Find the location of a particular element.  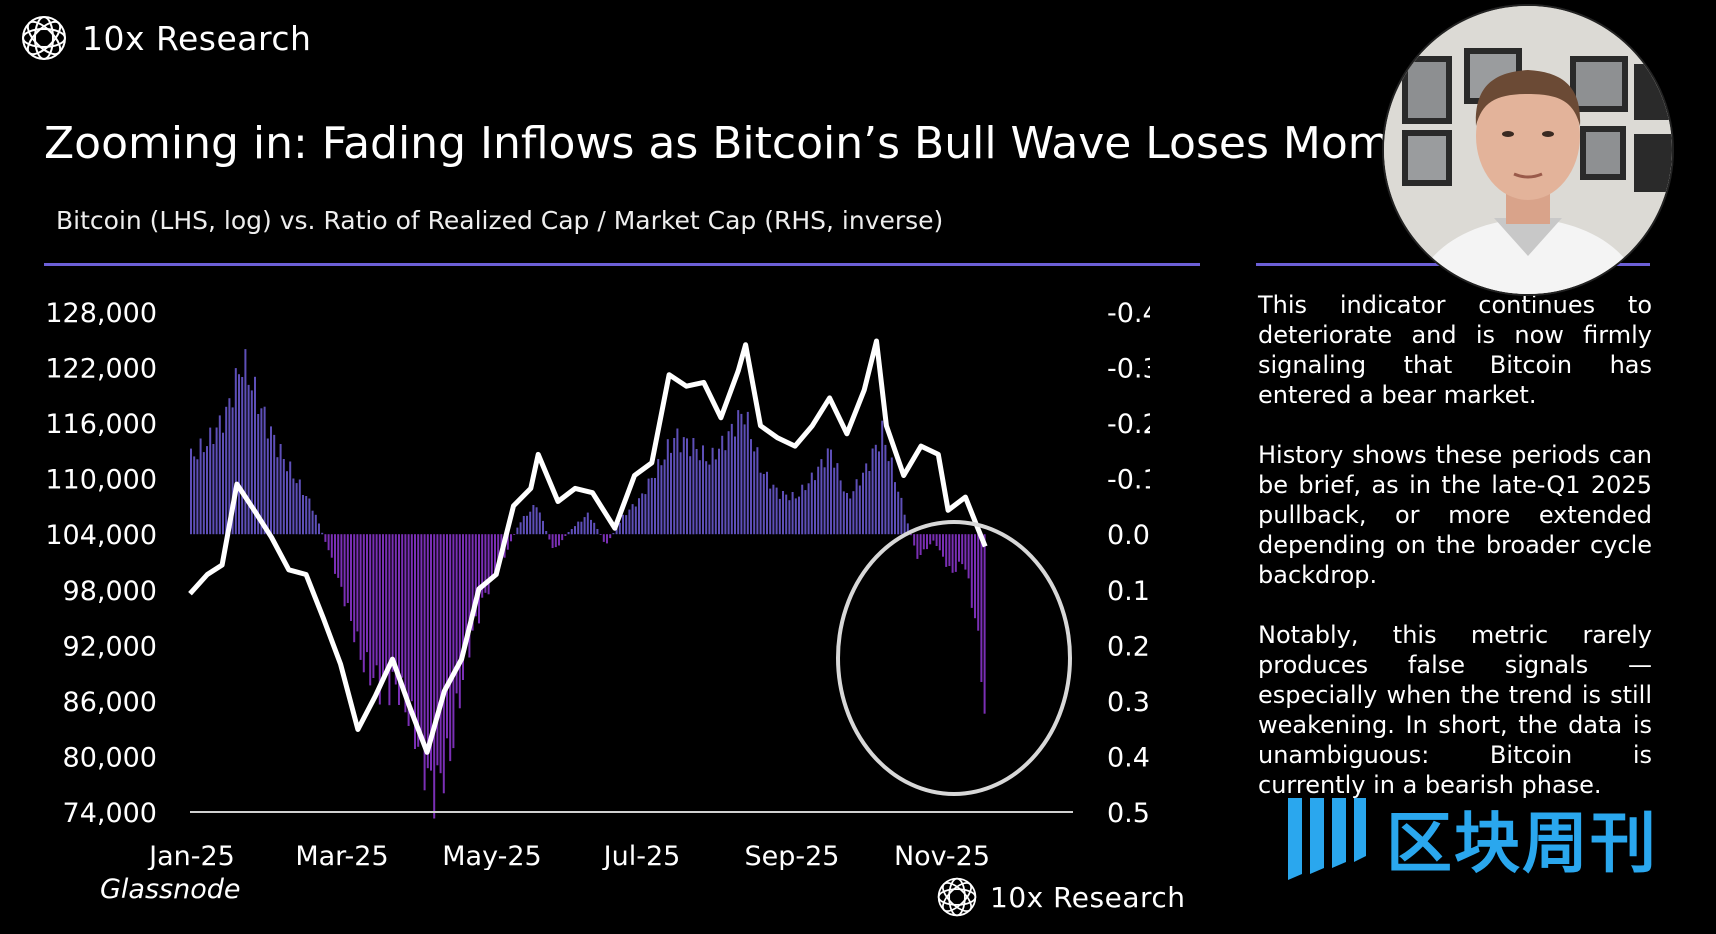

chart-divider is located at coordinates (622, 264).